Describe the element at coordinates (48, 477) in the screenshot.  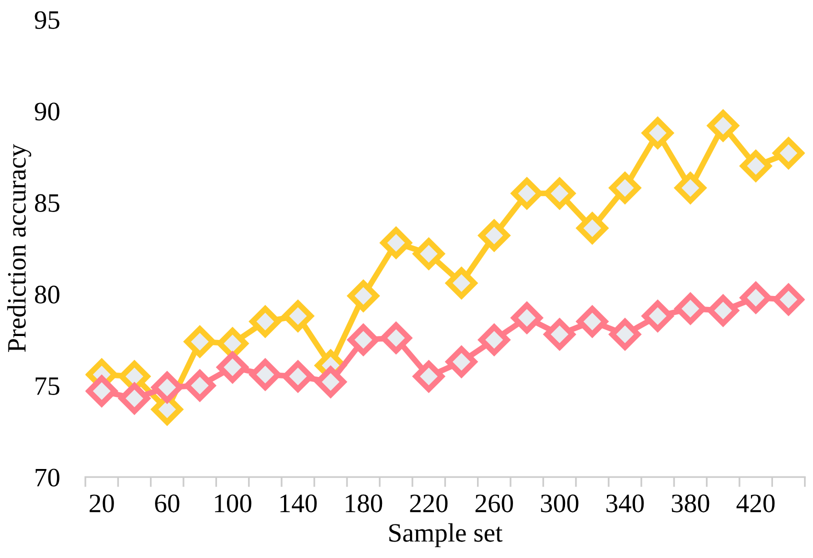
I see `y-tick-label: 70` at that location.